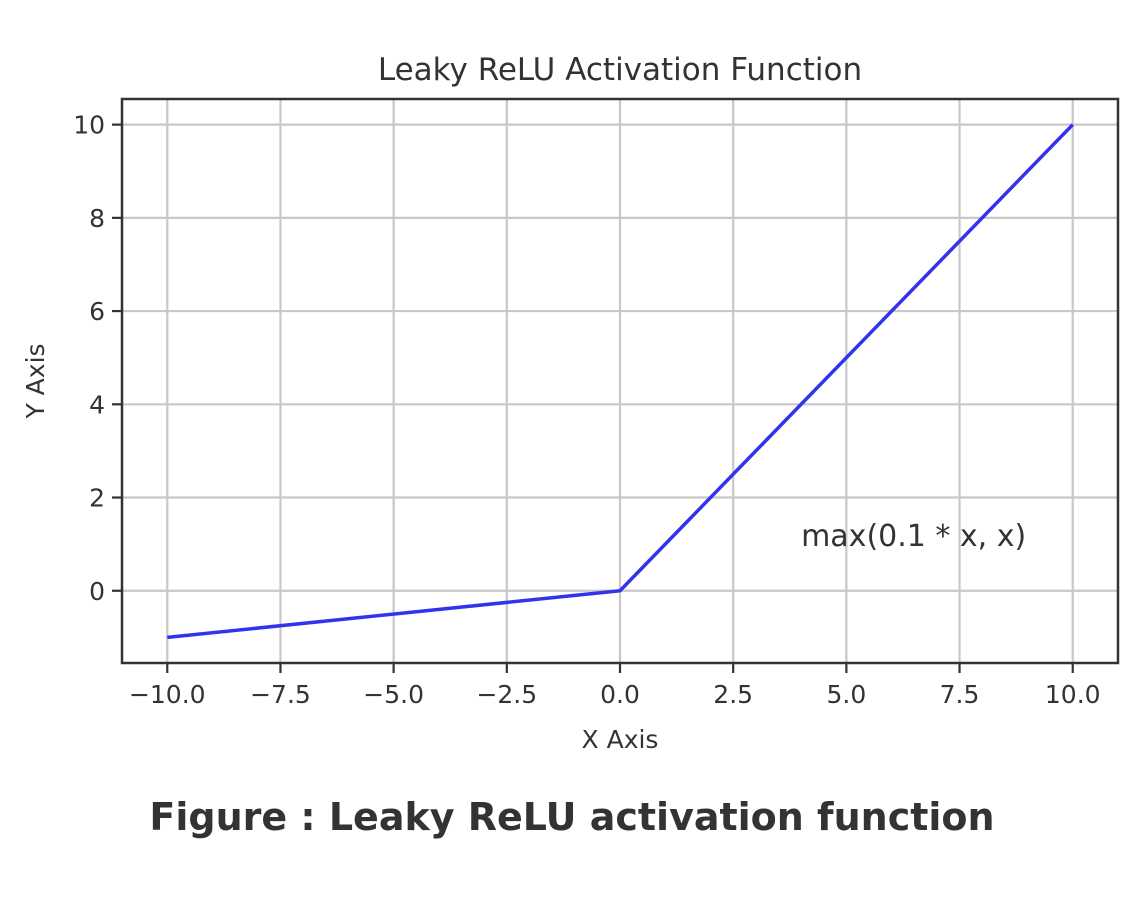 The width and height of the screenshot is (1144, 908). What do you see at coordinates (960, 694) in the screenshot?
I see `x-tick-label: 7.5` at bounding box center [960, 694].